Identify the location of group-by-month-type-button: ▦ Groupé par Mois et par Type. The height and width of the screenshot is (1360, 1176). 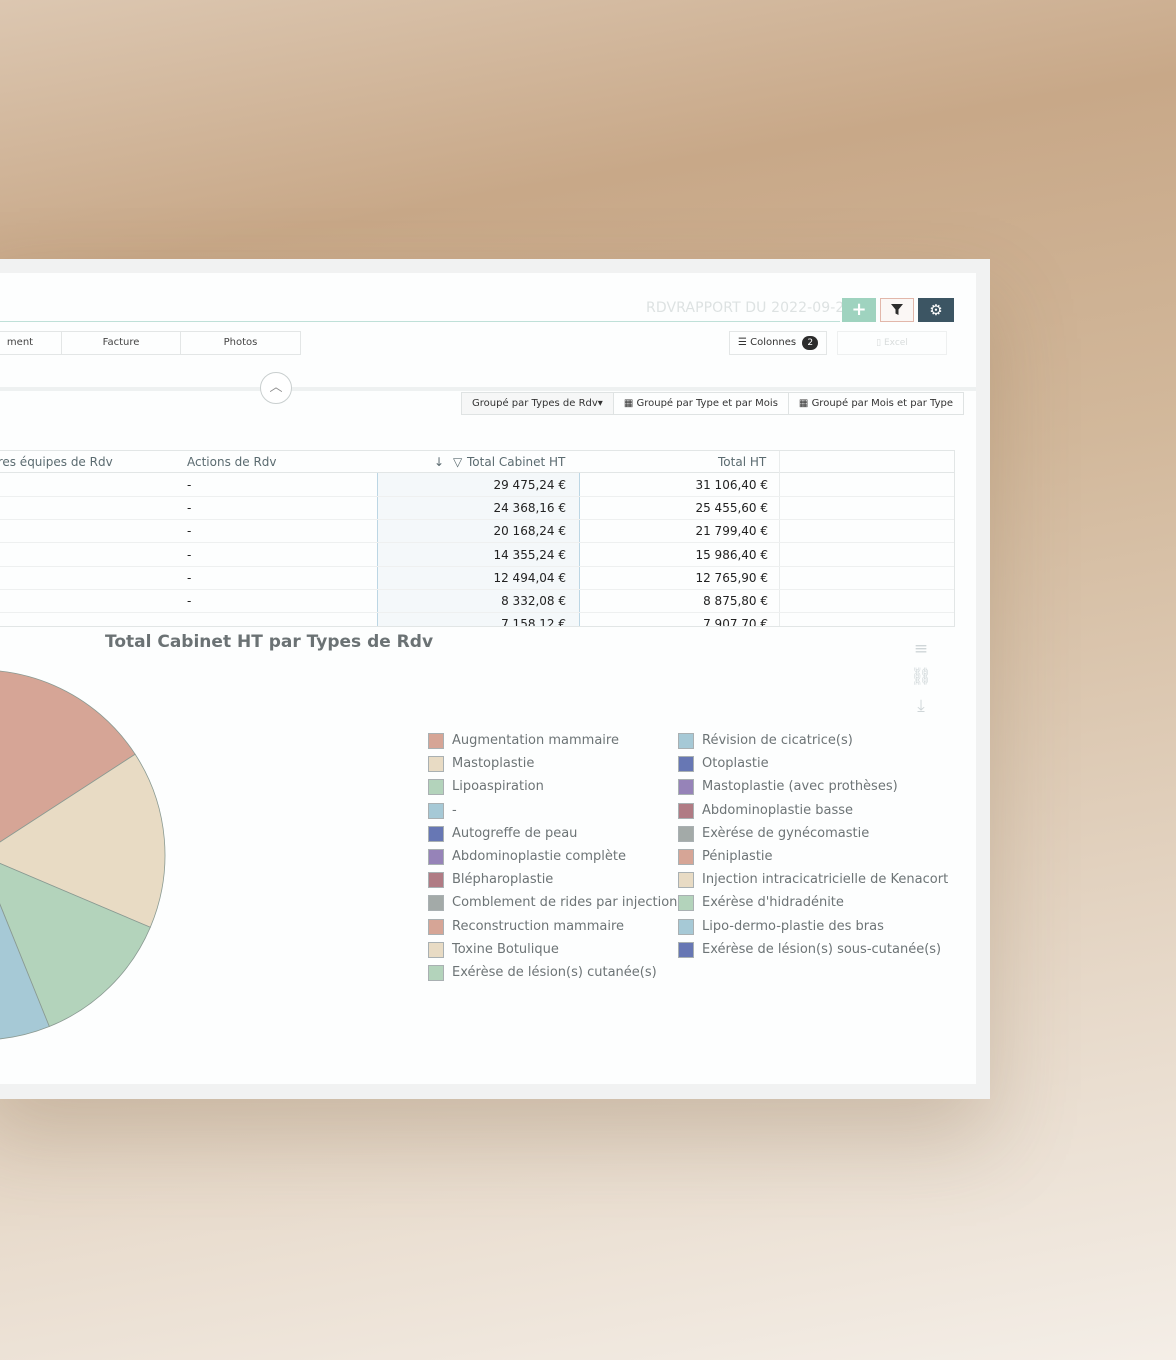
(876, 403).